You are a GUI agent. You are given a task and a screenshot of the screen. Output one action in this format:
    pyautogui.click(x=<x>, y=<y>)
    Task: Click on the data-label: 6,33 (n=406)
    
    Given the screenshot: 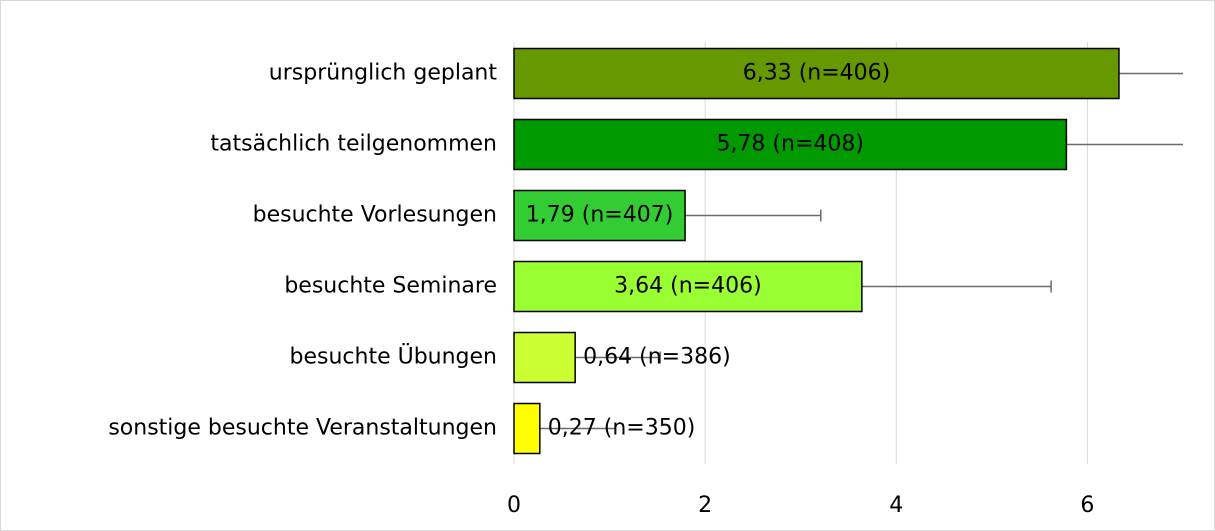 What is the action you would take?
    pyautogui.click(x=817, y=73)
    